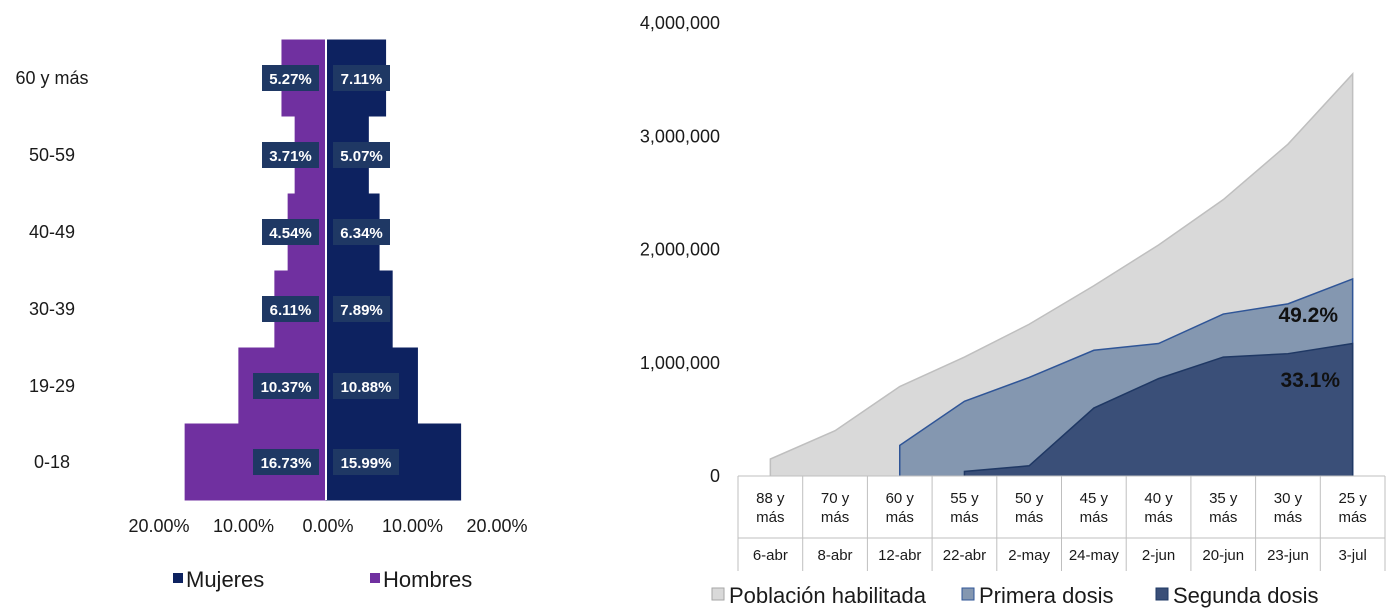  What do you see at coordinates (1158, 409) in the screenshot?
I see `area-segunda-dosis` at bounding box center [1158, 409].